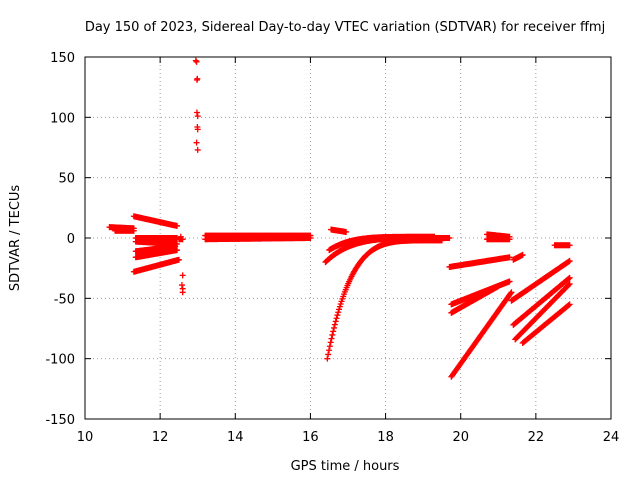  Describe the element at coordinates (460, 437) in the screenshot. I see `x-tick-label: 20` at that location.